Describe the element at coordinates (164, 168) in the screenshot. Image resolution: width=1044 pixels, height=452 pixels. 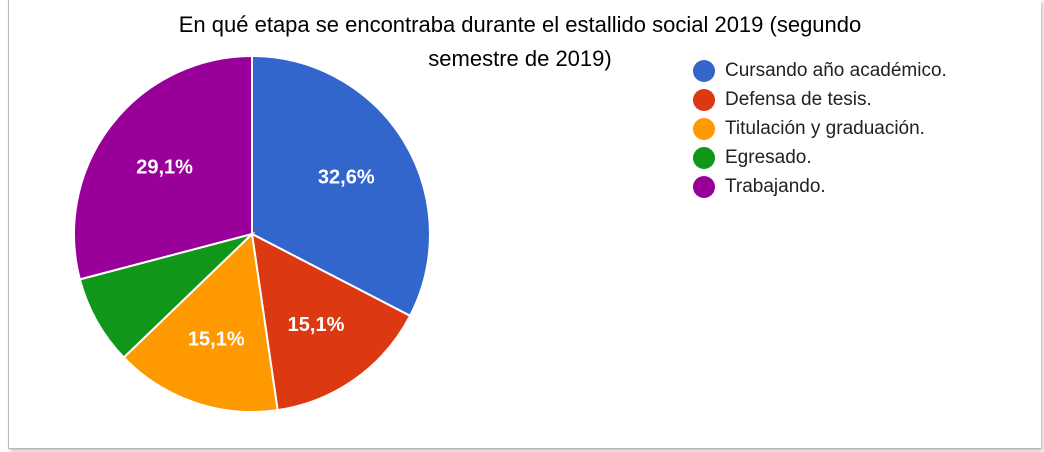
I see `pie-data-label-trabajando: 29,1%` at that location.